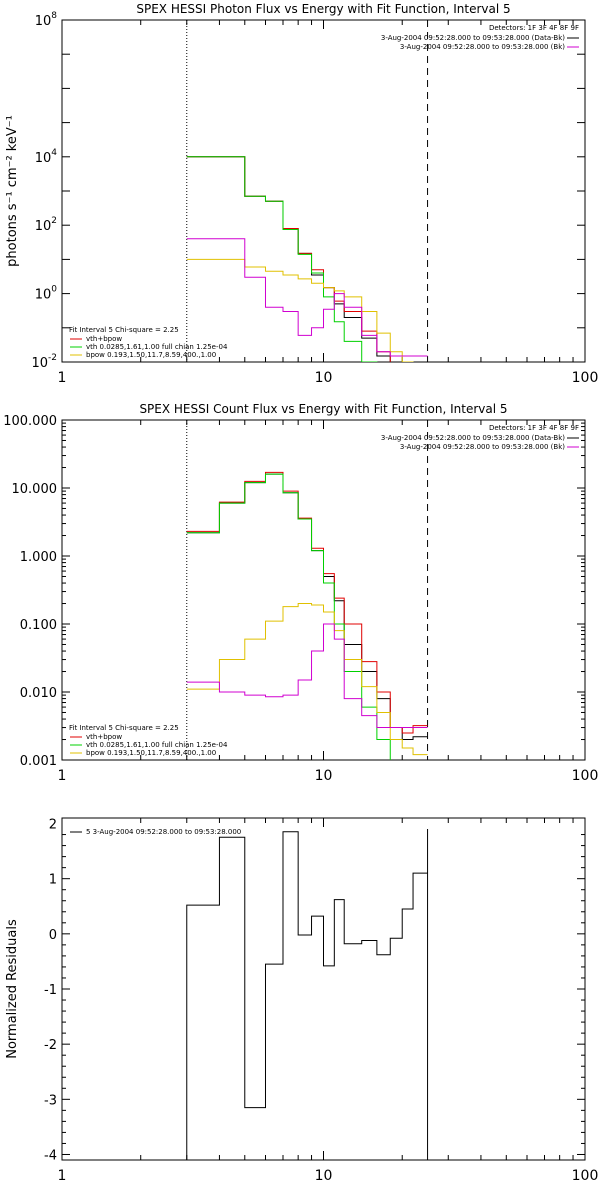  I want to click on y-tick-exponent: 8, so click(54, 16).